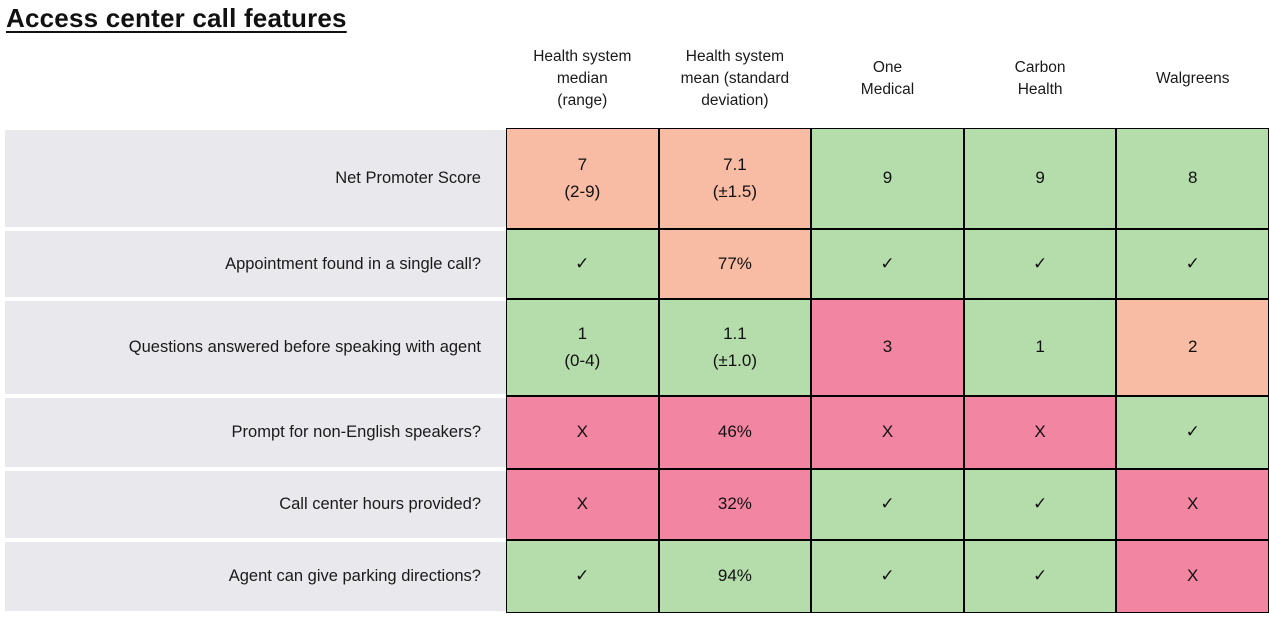  I want to click on column-header: One Medical, so click(887, 78).